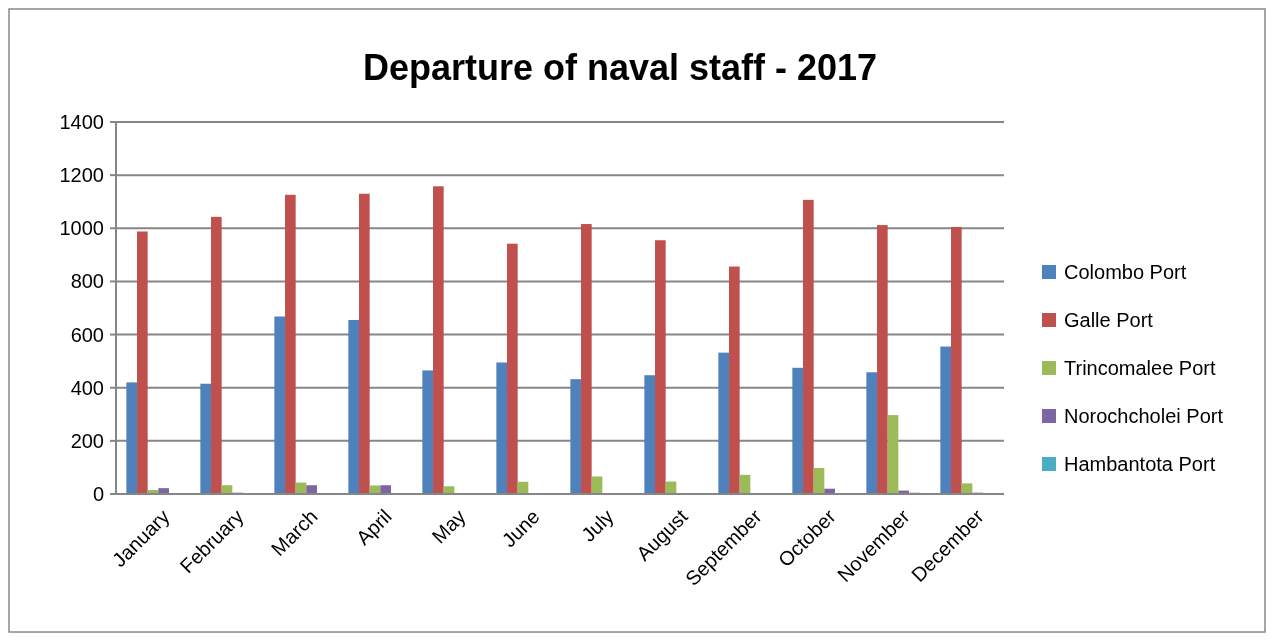  Describe the element at coordinates (448, 526) in the screenshot. I see `x-tick-label: May` at that location.